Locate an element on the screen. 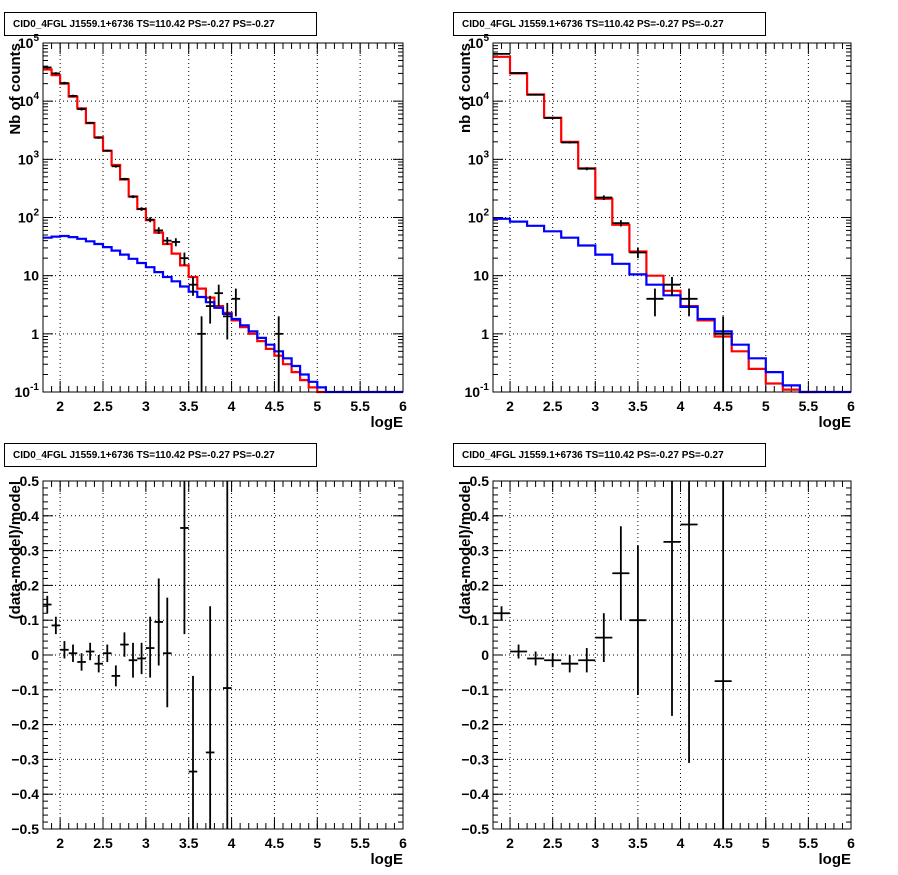 Image resolution: width=898 pixels, height=875 pixels. y-tick-label: 0.1 is located at coordinates (30, 620).